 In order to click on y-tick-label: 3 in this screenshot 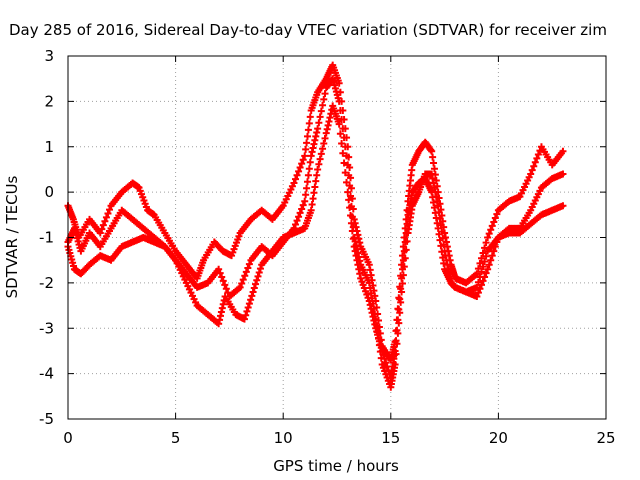, I will do `click(49, 56)`.